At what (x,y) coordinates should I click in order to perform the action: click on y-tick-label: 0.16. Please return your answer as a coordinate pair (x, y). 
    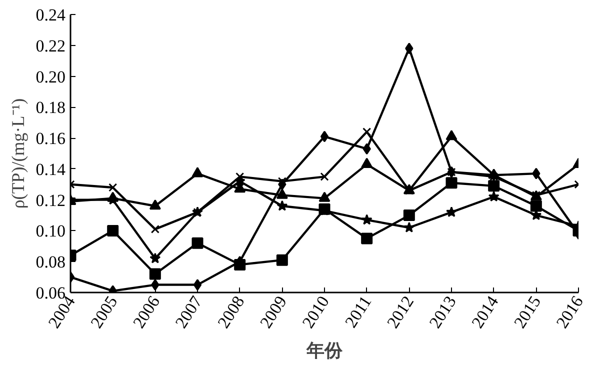
    Looking at the image, I should click on (51, 138).